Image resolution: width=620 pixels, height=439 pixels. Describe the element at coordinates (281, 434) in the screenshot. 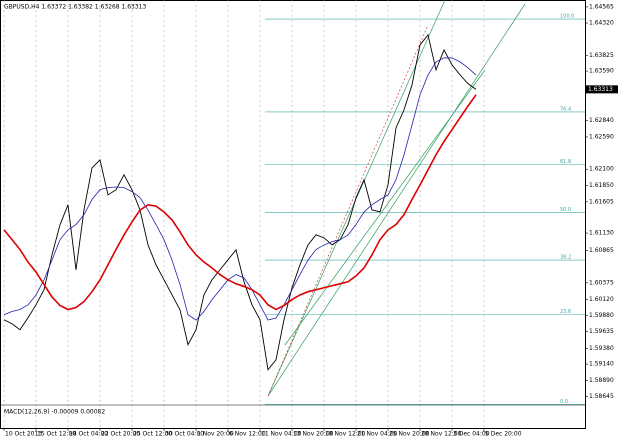

I see `x-tick-label: 11 Nov 04:00` at that location.